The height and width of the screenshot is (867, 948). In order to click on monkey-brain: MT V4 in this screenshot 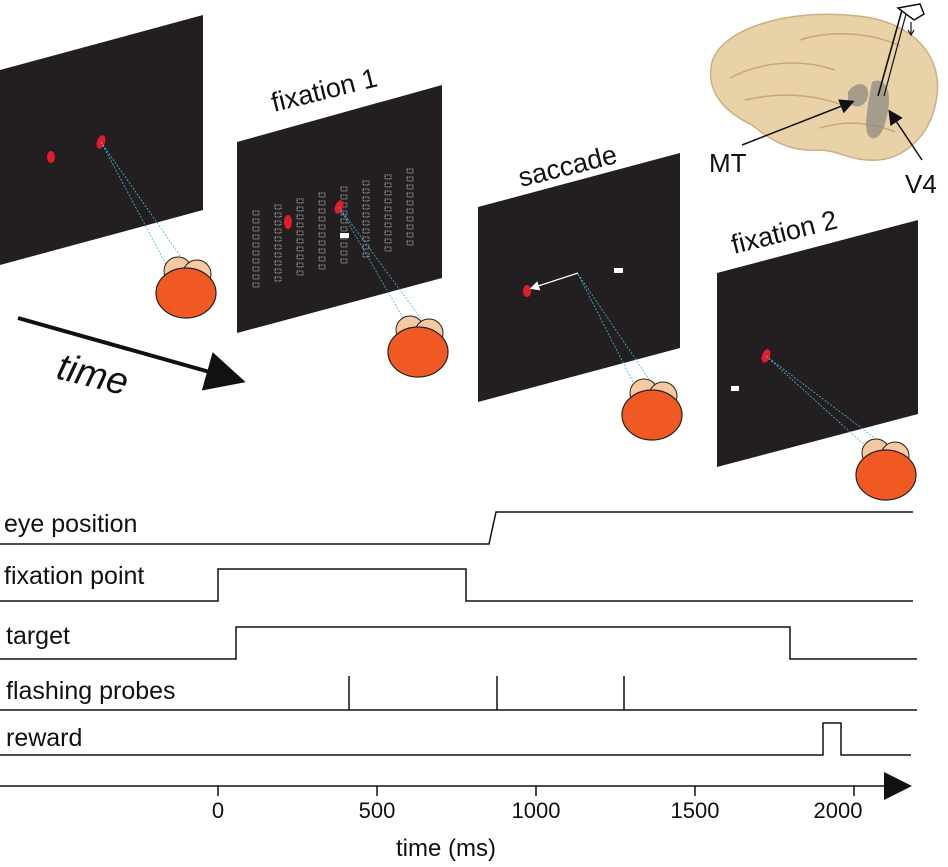, I will do `click(824, 101)`.